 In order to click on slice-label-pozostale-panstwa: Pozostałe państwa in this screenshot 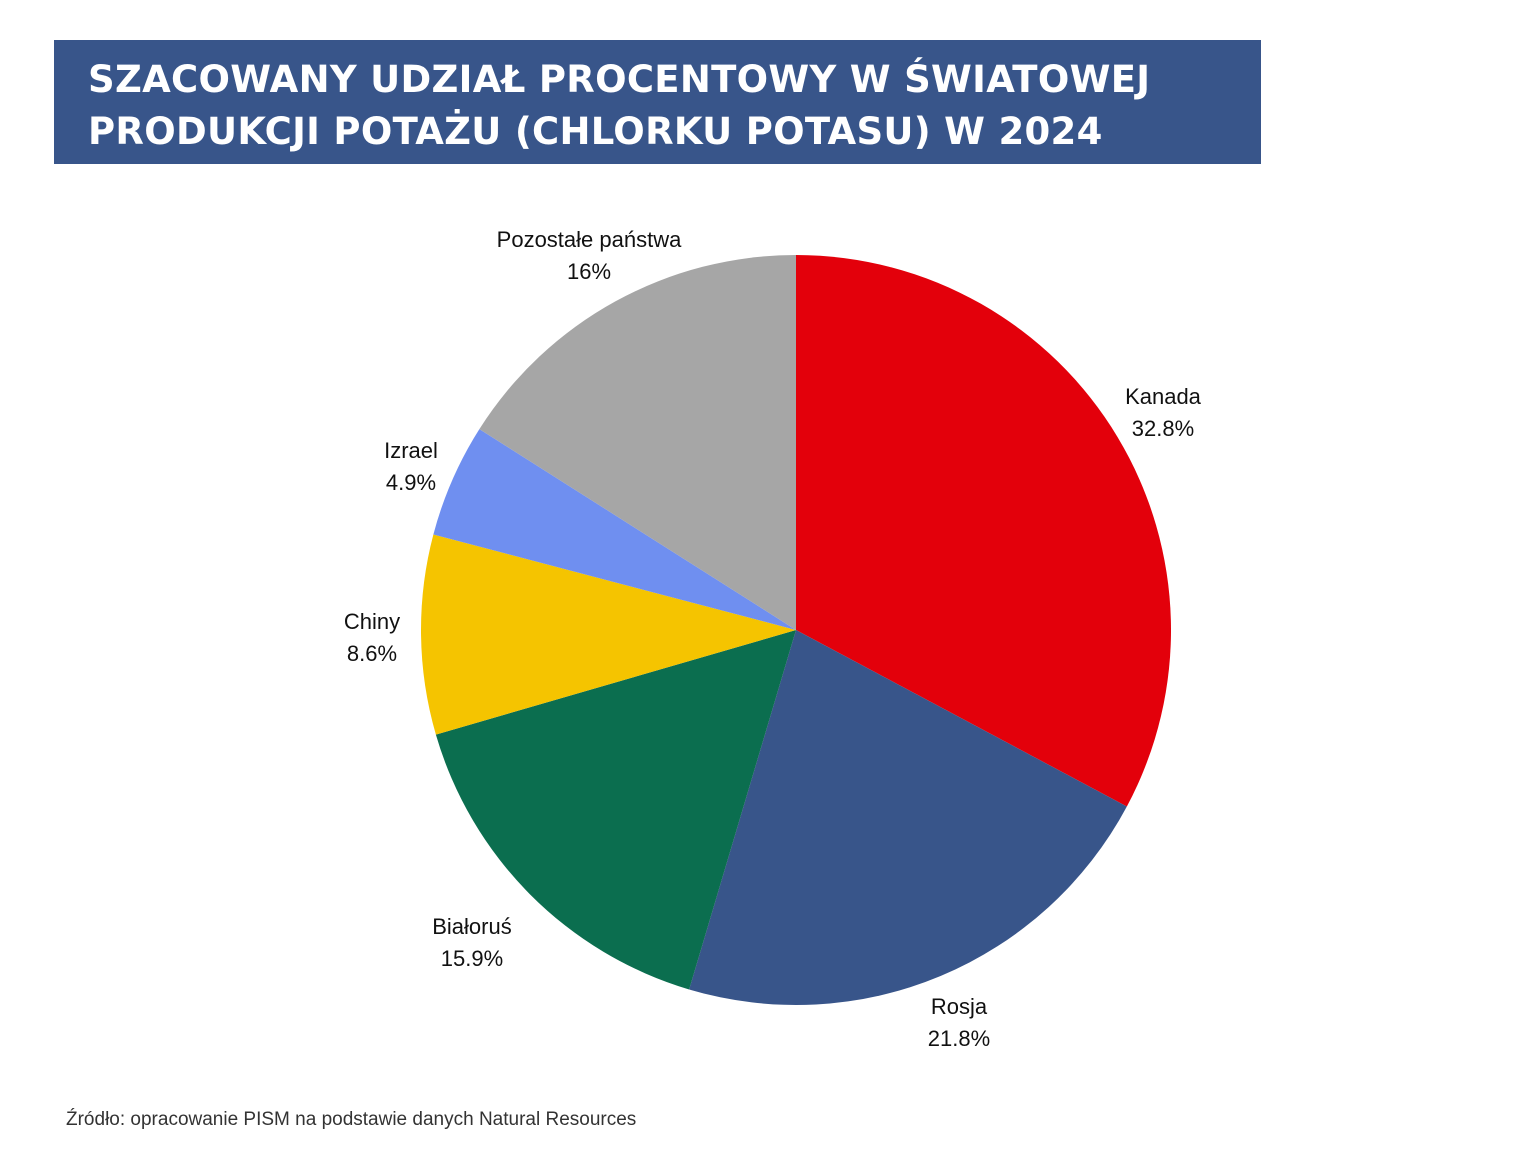, I will do `click(589, 239)`.